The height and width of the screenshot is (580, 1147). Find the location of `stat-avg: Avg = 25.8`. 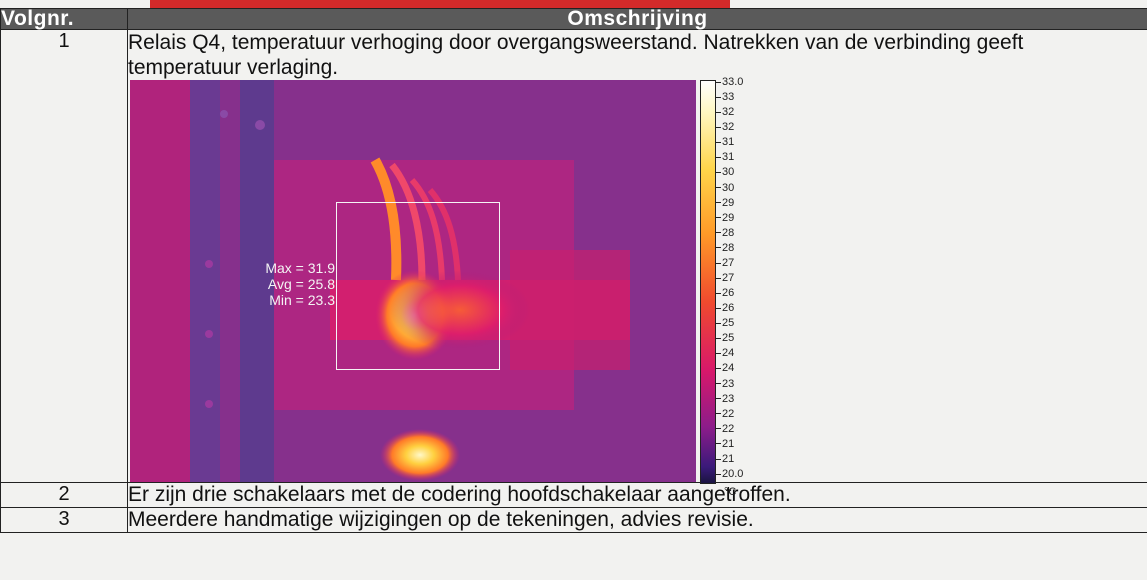

stat-avg: Avg = 25.8 is located at coordinates (301, 284).